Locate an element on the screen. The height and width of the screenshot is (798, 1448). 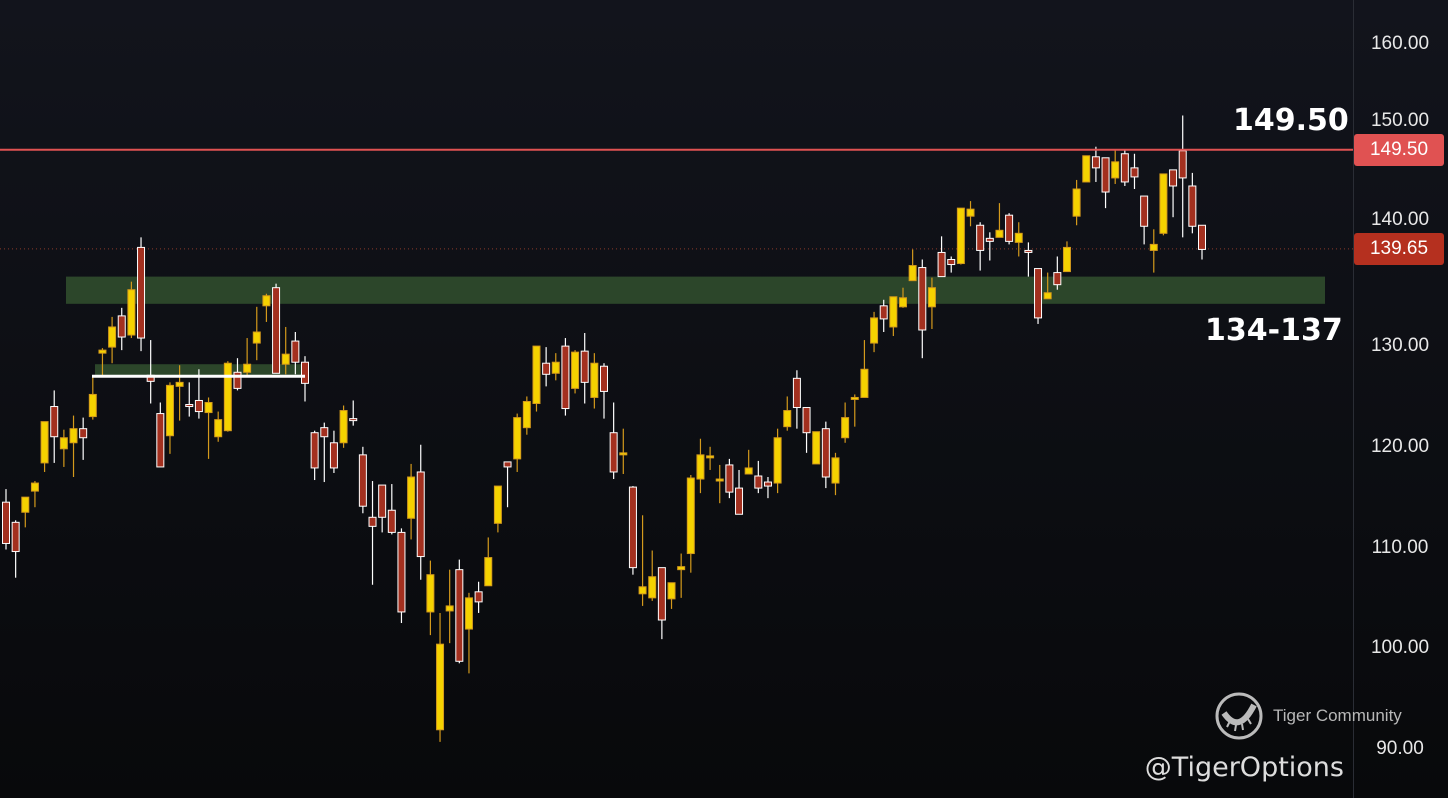
price-tick-label: 160.00 is located at coordinates (1400, 43).